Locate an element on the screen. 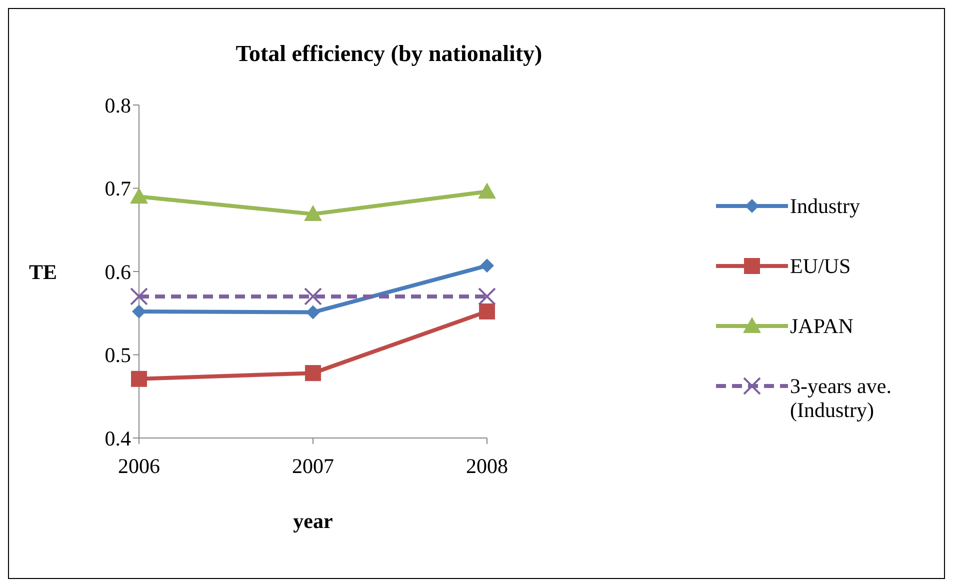  x-axis-title: year is located at coordinates (313, 521).